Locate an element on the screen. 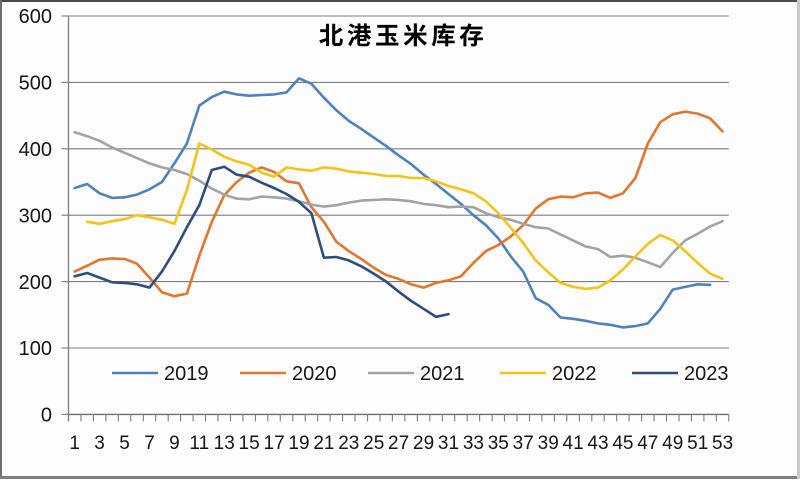  svg-text: 39 is located at coordinates (548, 443).